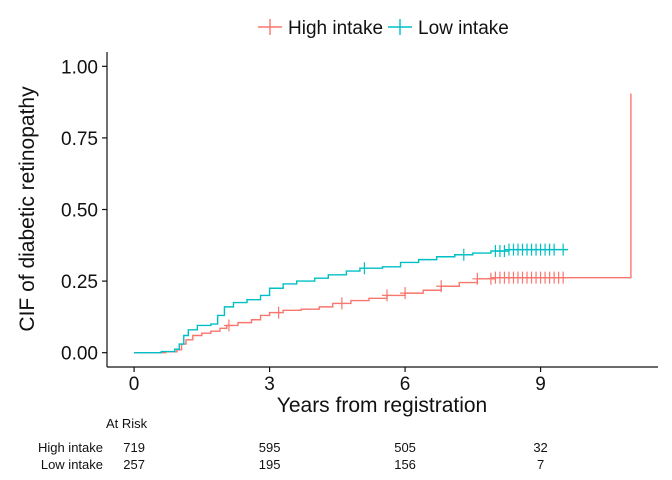 This screenshot has height=480, width=672. I want to click on x-tick-label: 0, so click(134, 384).